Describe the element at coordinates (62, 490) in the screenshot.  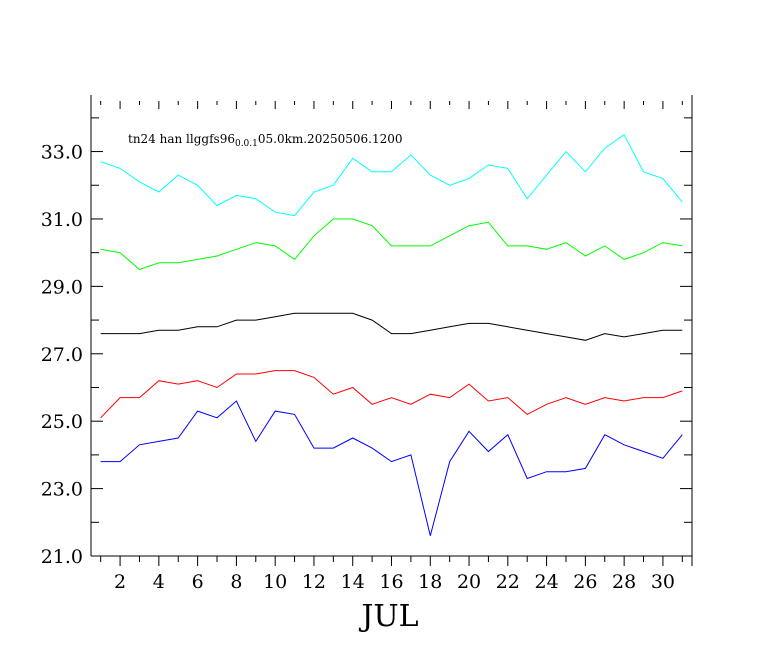
I see `y-tick-label: 23.0` at that location.